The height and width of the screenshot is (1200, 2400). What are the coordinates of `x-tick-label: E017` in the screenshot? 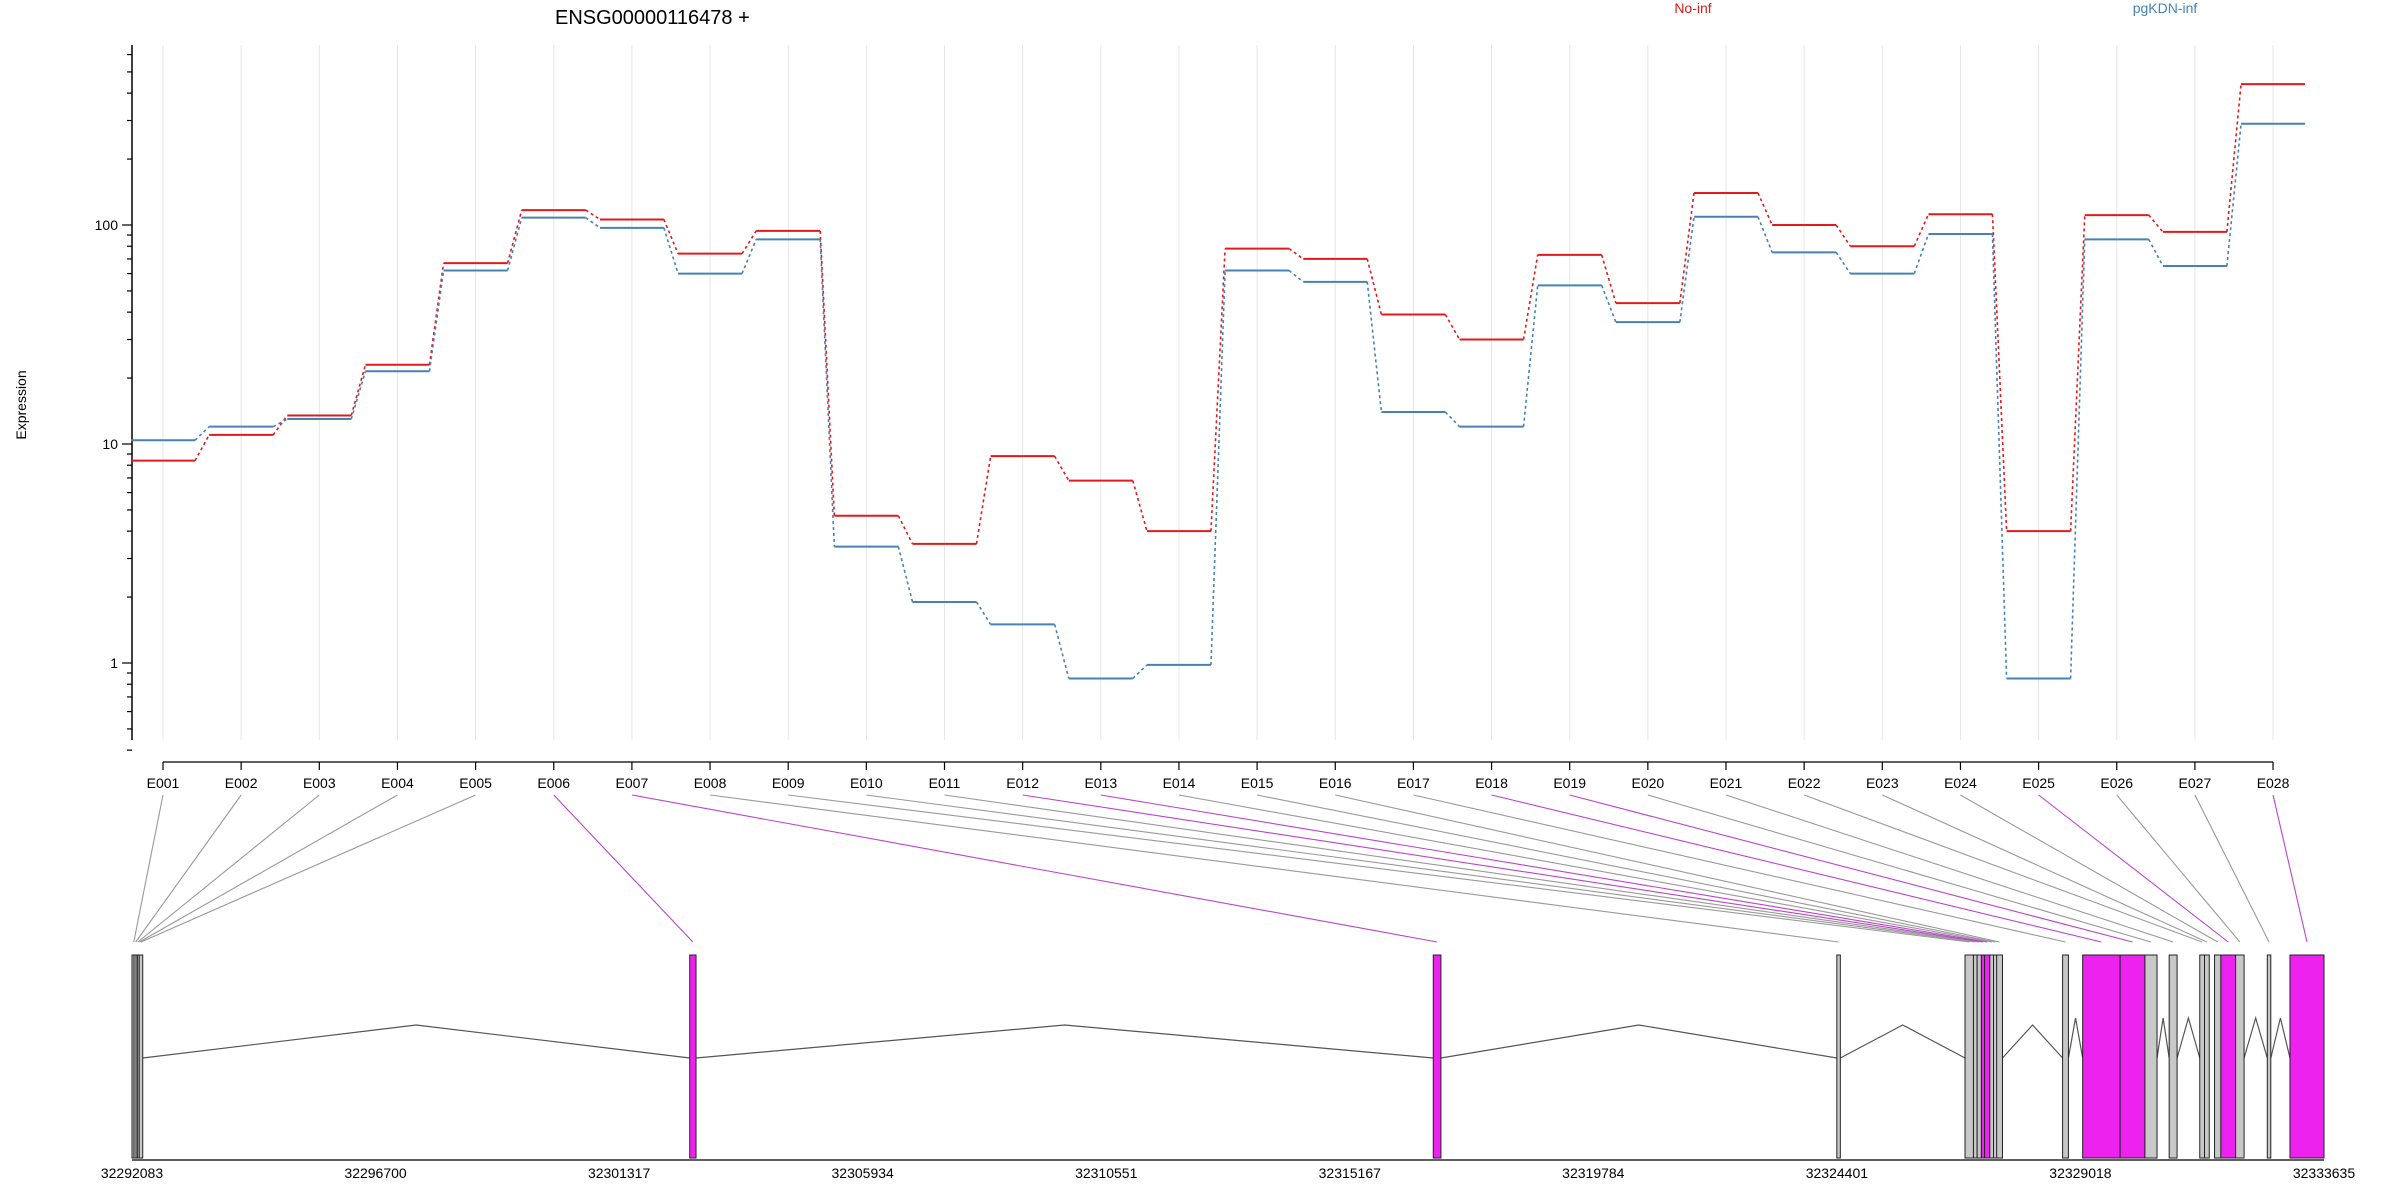 It's located at (1413, 783).